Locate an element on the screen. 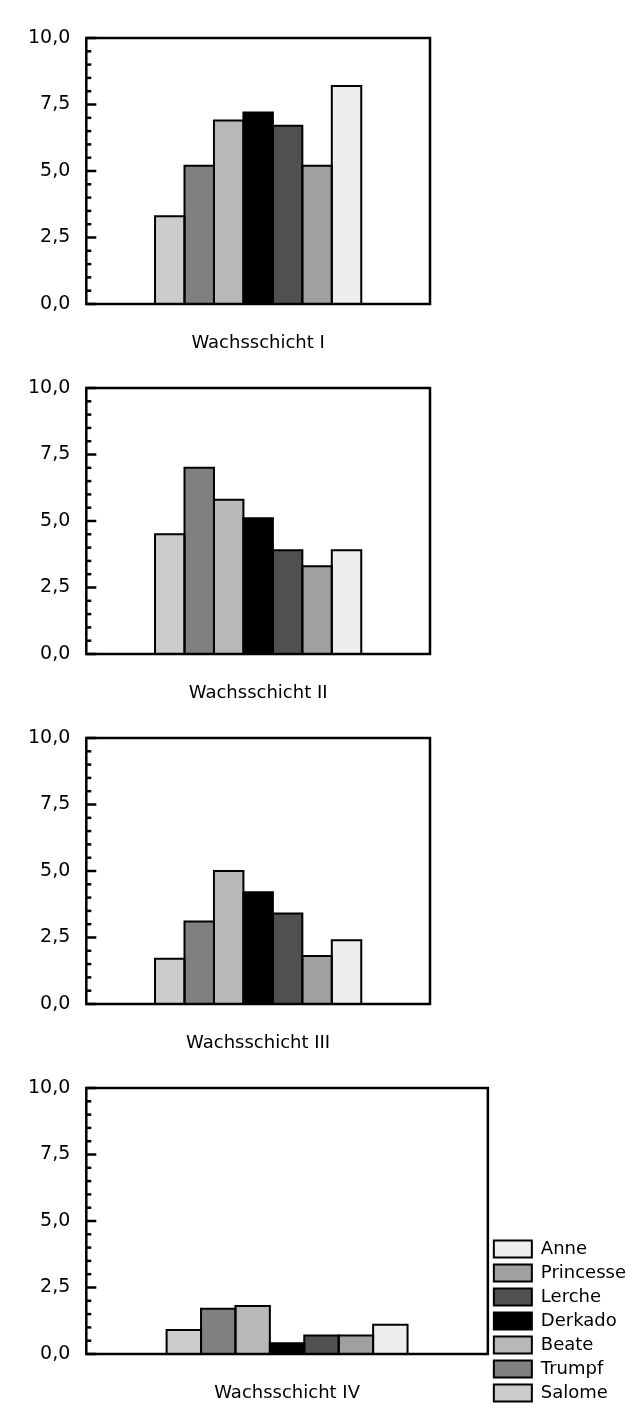 The image size is (644, 1412). x-axis-title: Wachsschicht III is located at coordinates (258, 1041).